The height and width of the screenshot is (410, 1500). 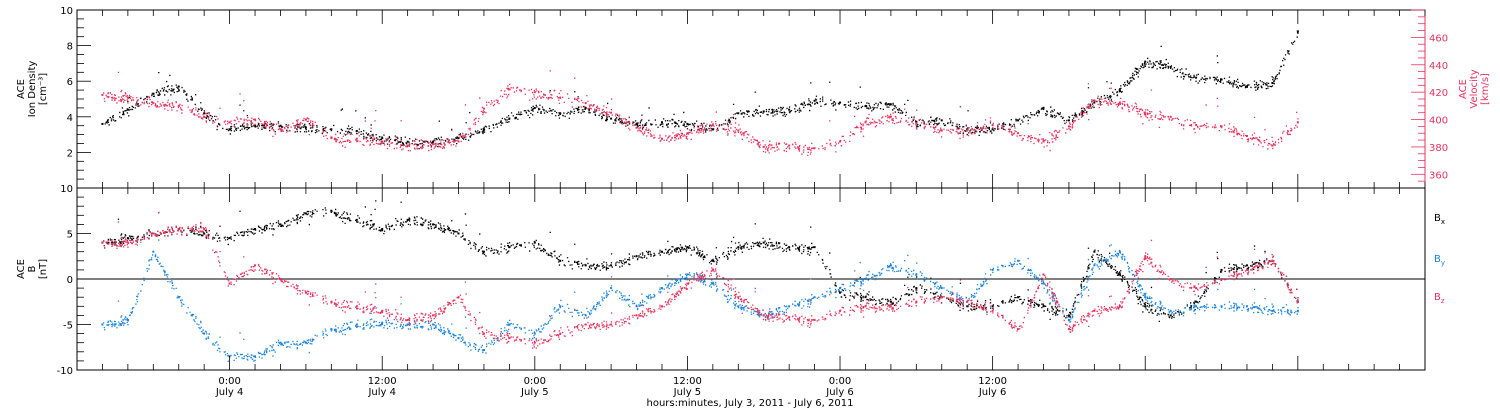 What do you see at coordinates (21, 89) in the screenshot?
I see `y-axis-label-line-0: ACE` at bounding box center [21, 89].